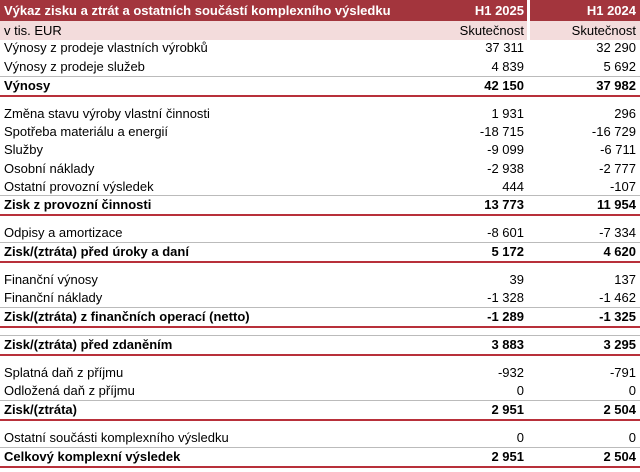 The width and height of the screenshot is (640, 472). I want to click on subheader-bar: v tis. EUR Skutečnost Skutečnost, so click(320, 30).